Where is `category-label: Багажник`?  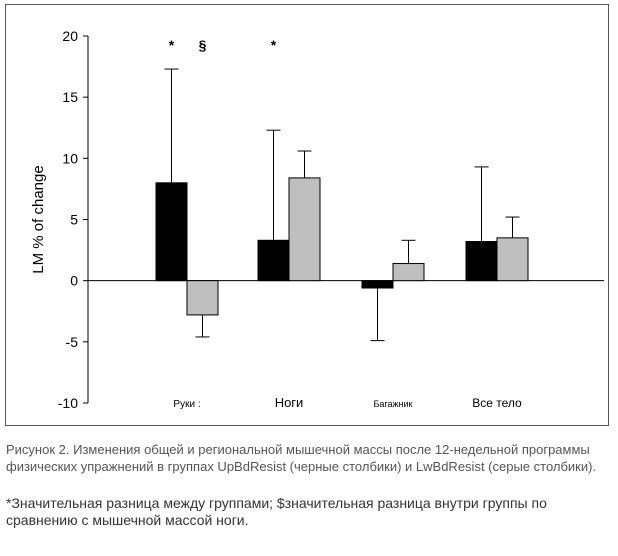
category-label: Багажник is located at coordinates (393, 404).